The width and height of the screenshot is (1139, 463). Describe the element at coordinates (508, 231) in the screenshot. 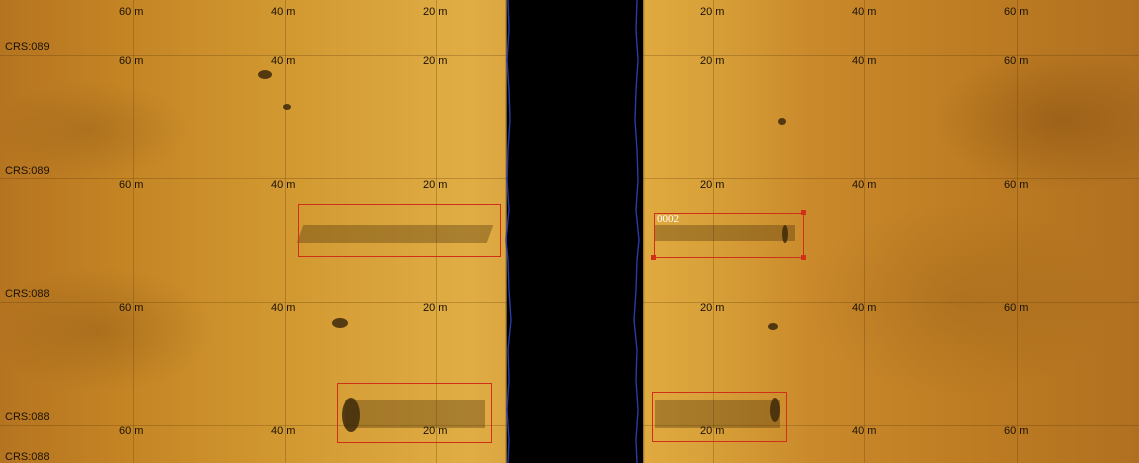

I see `bottom-trace-port` at that location.